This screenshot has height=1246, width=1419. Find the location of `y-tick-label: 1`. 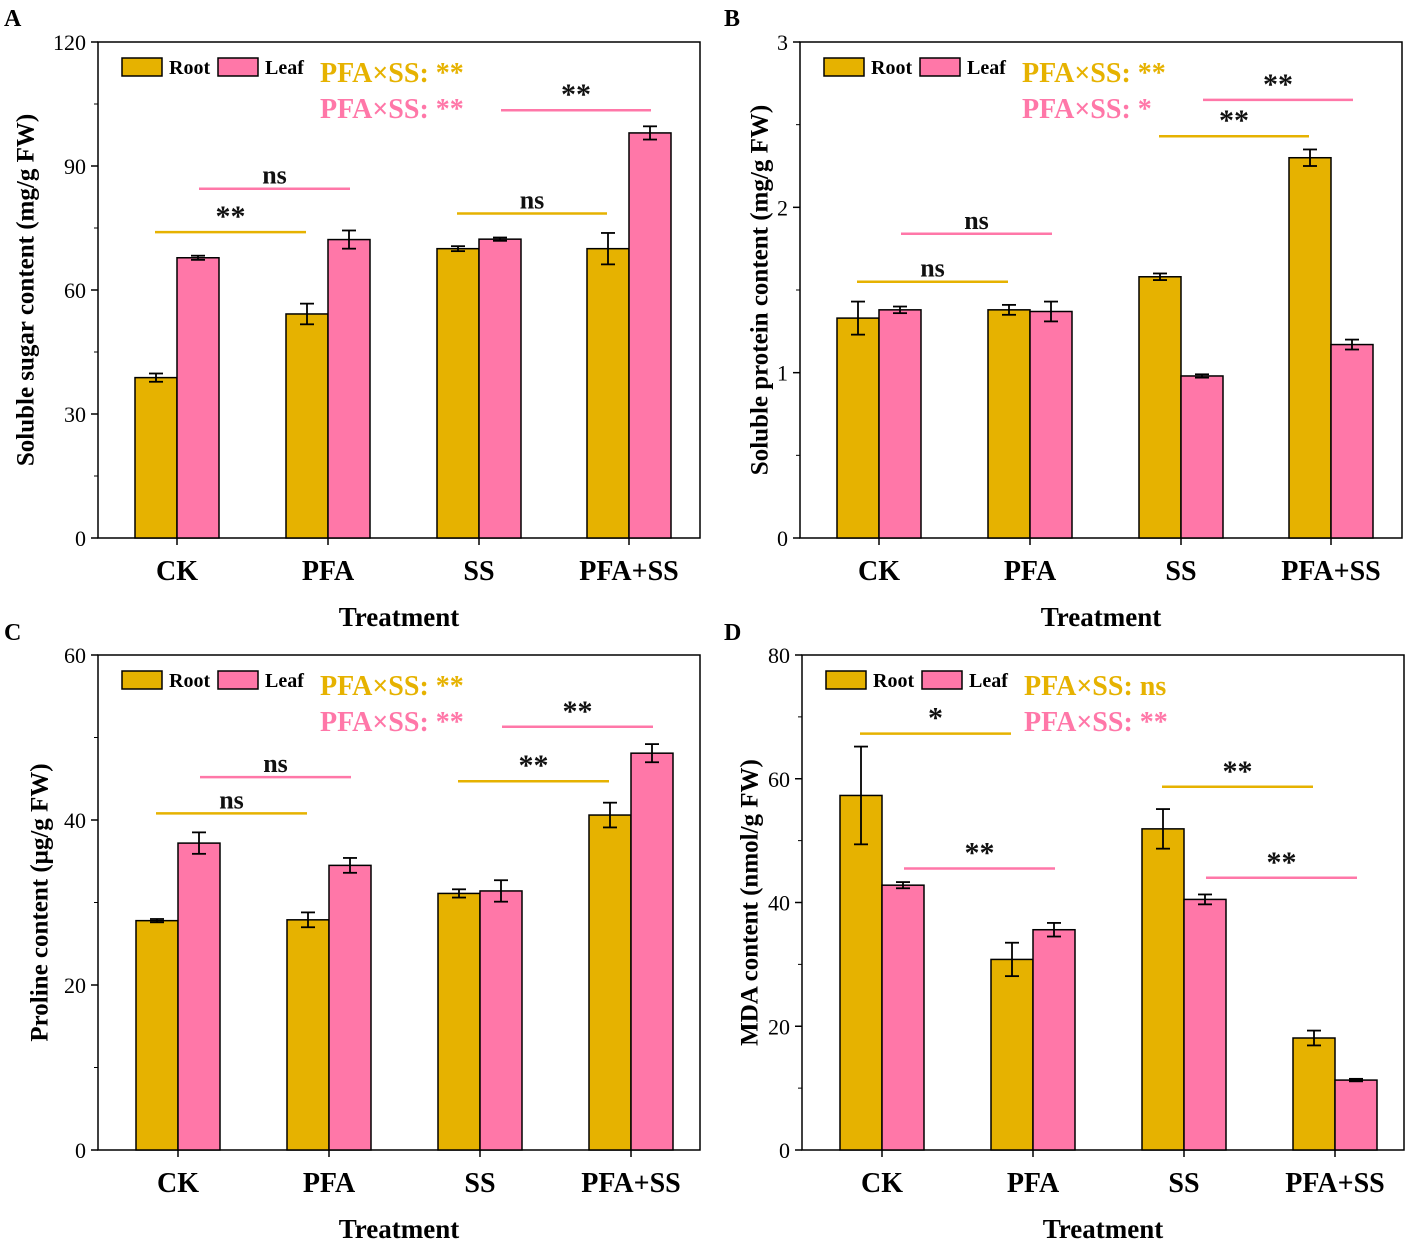

y-tick-label: 1 is located at coordinates (782, 373).